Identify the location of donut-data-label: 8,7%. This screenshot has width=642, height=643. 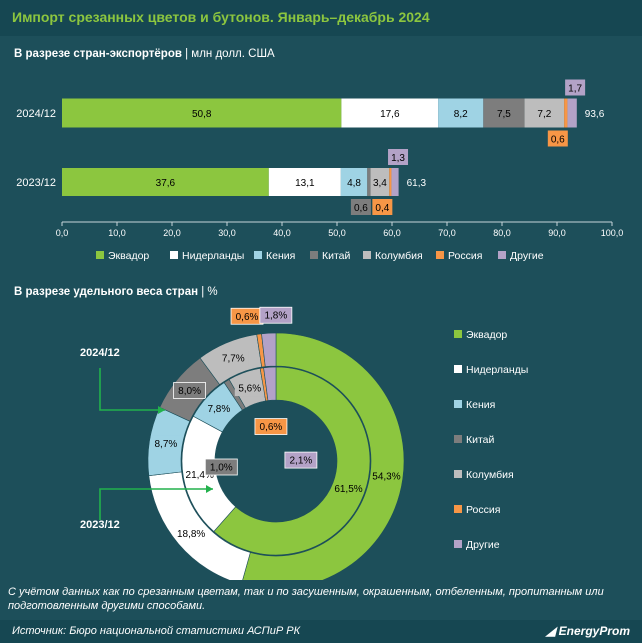
(166, 444).